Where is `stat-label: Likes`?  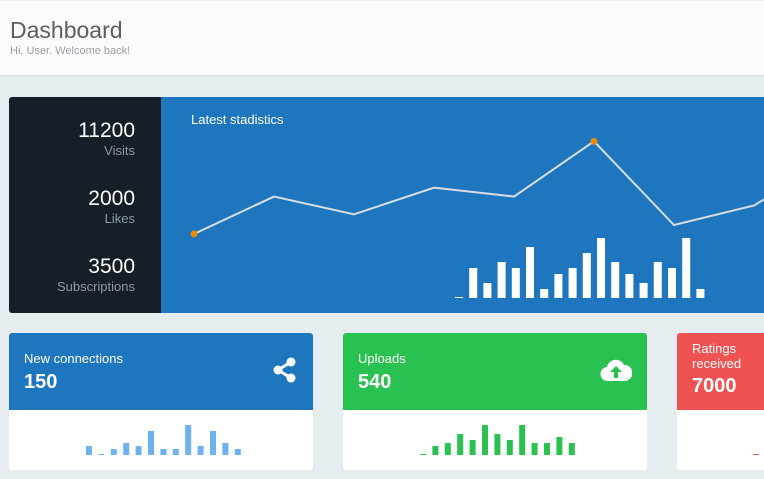 stat-label: Likes is located at coordinates (119, 218).